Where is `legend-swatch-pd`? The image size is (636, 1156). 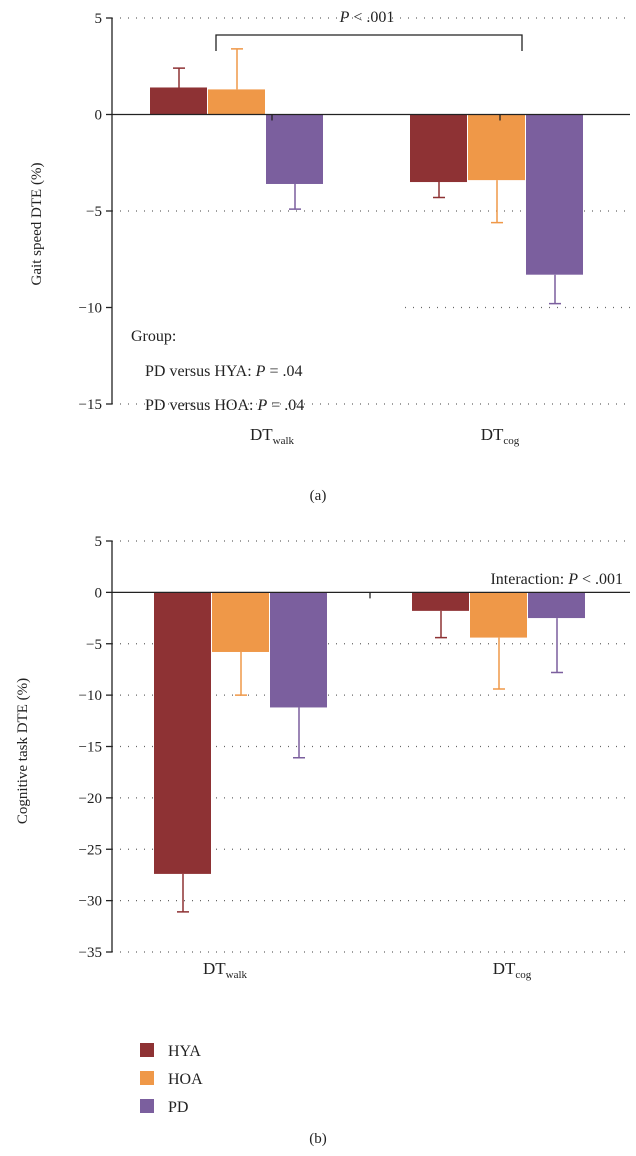 legend-swatch-pd is located at coordinates (147, 1106).